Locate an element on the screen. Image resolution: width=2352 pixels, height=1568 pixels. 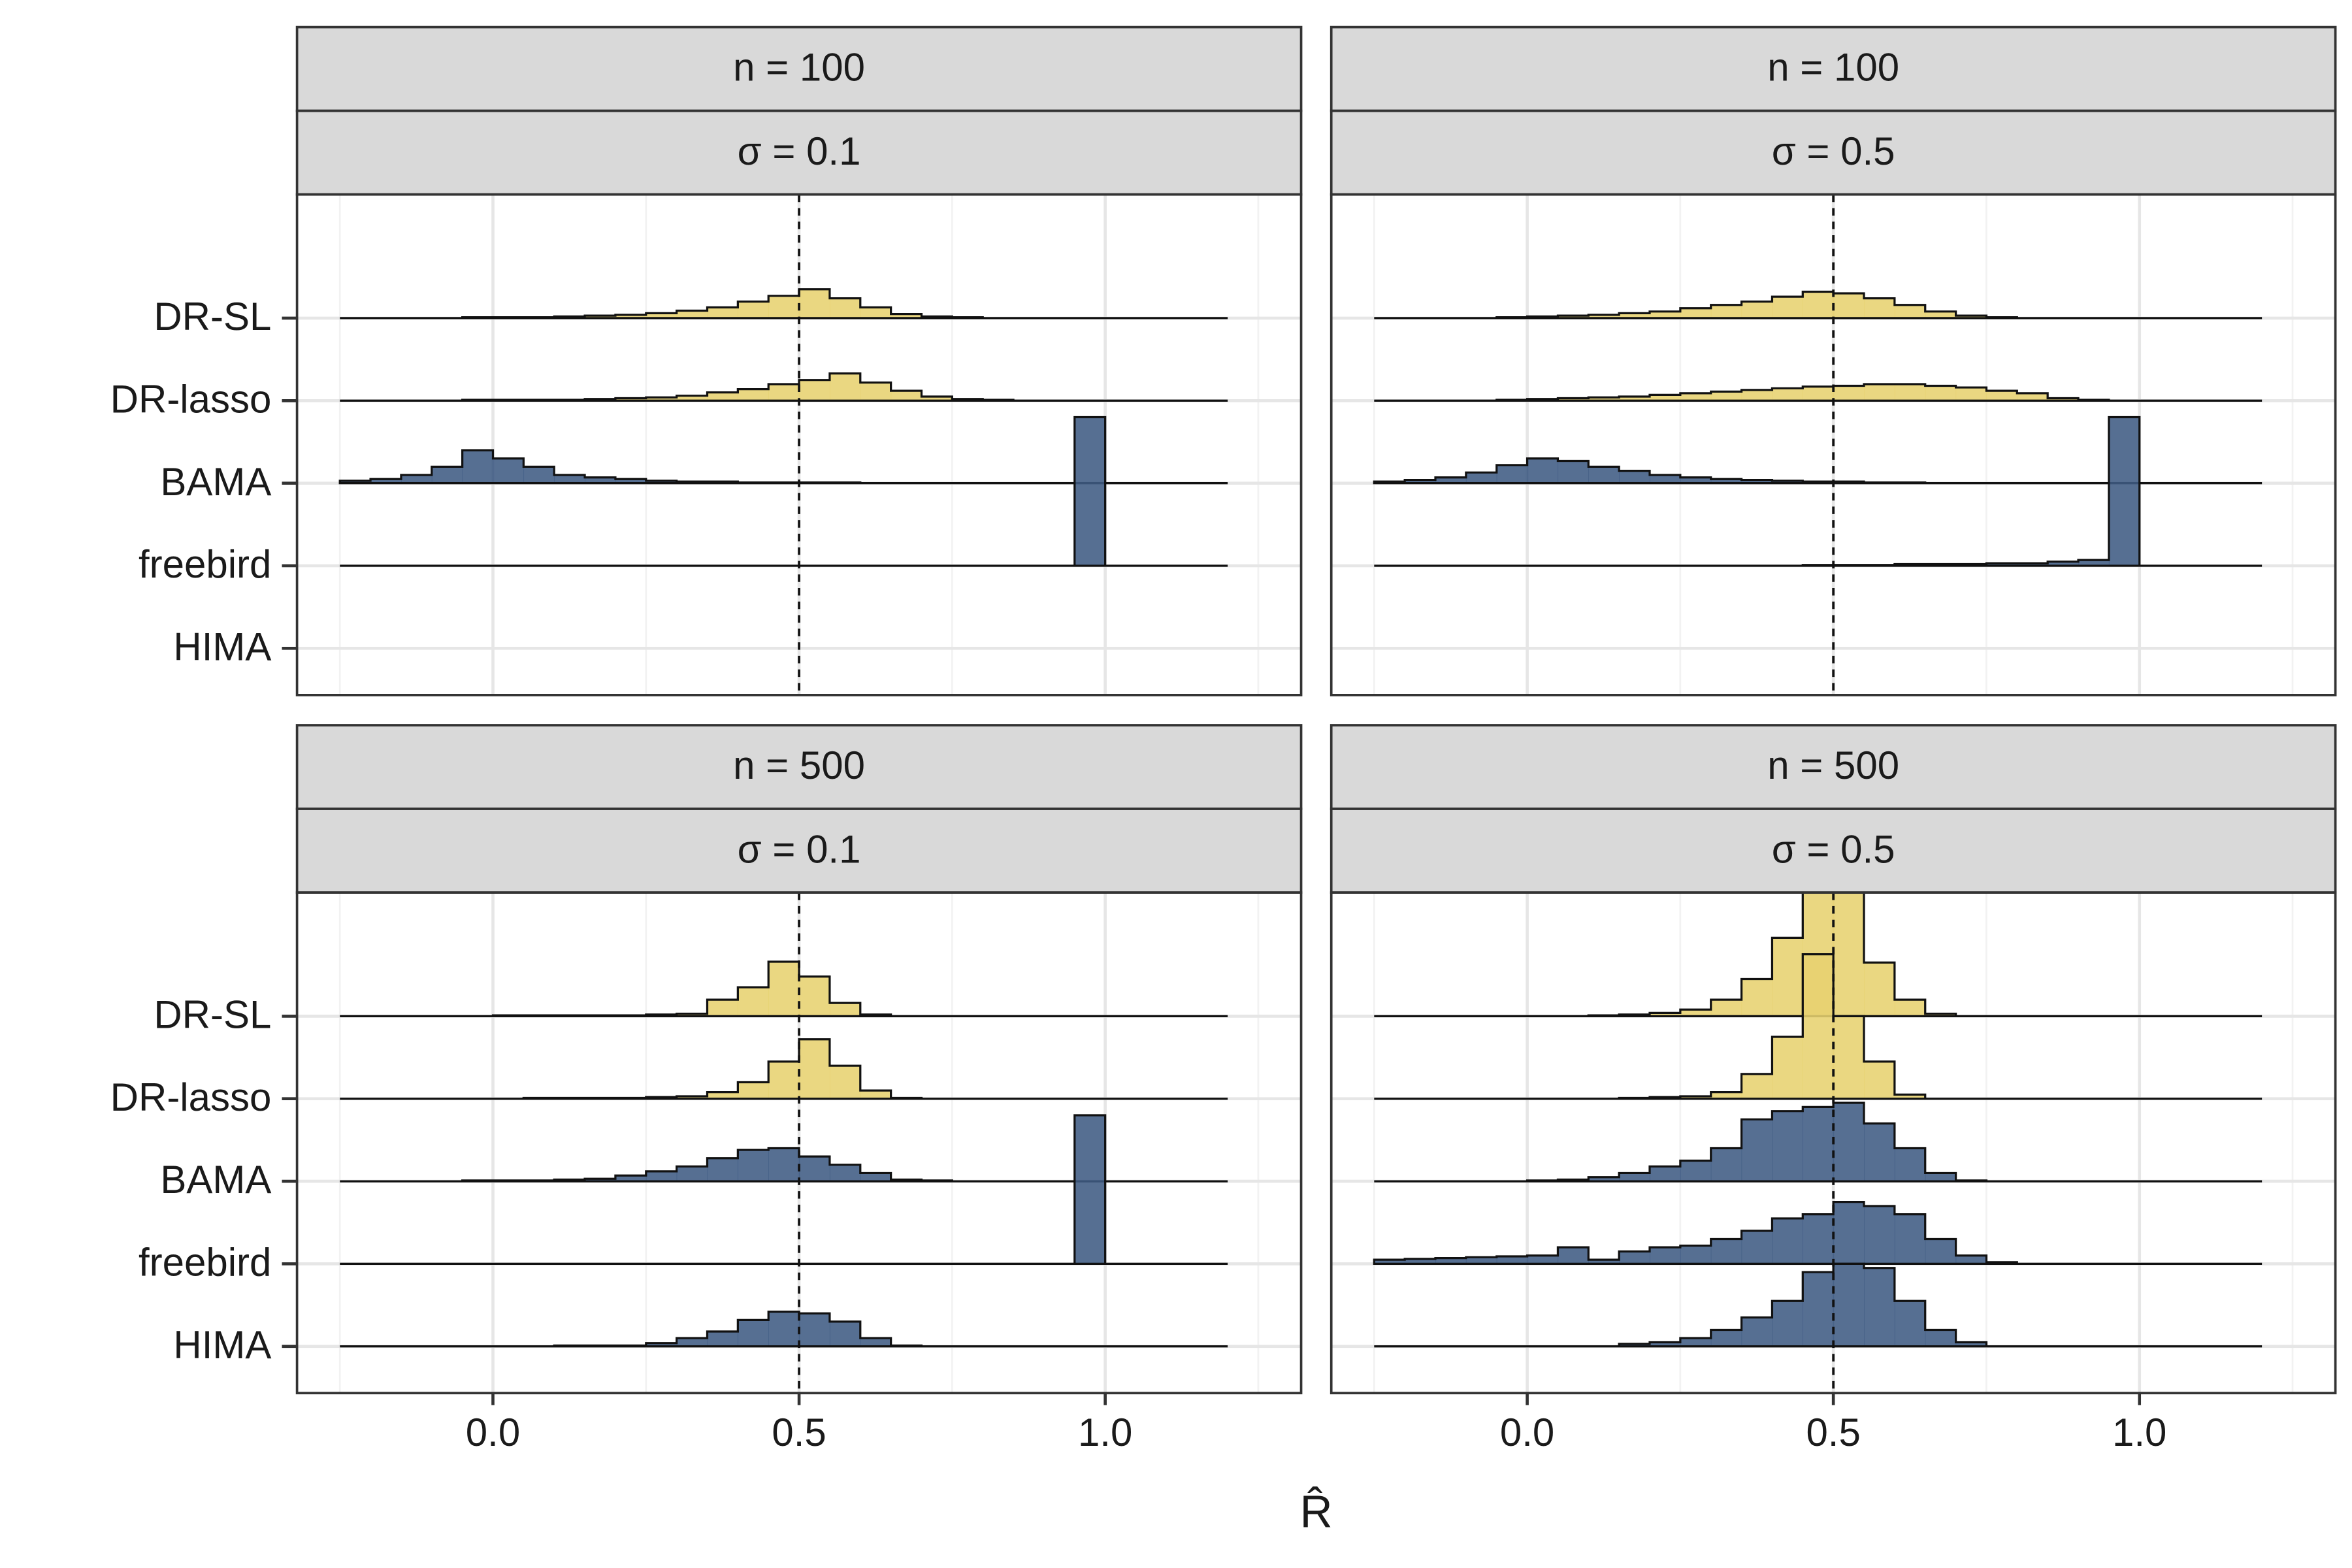
strip-label: n = 100 is located at coordinates (799, 68).